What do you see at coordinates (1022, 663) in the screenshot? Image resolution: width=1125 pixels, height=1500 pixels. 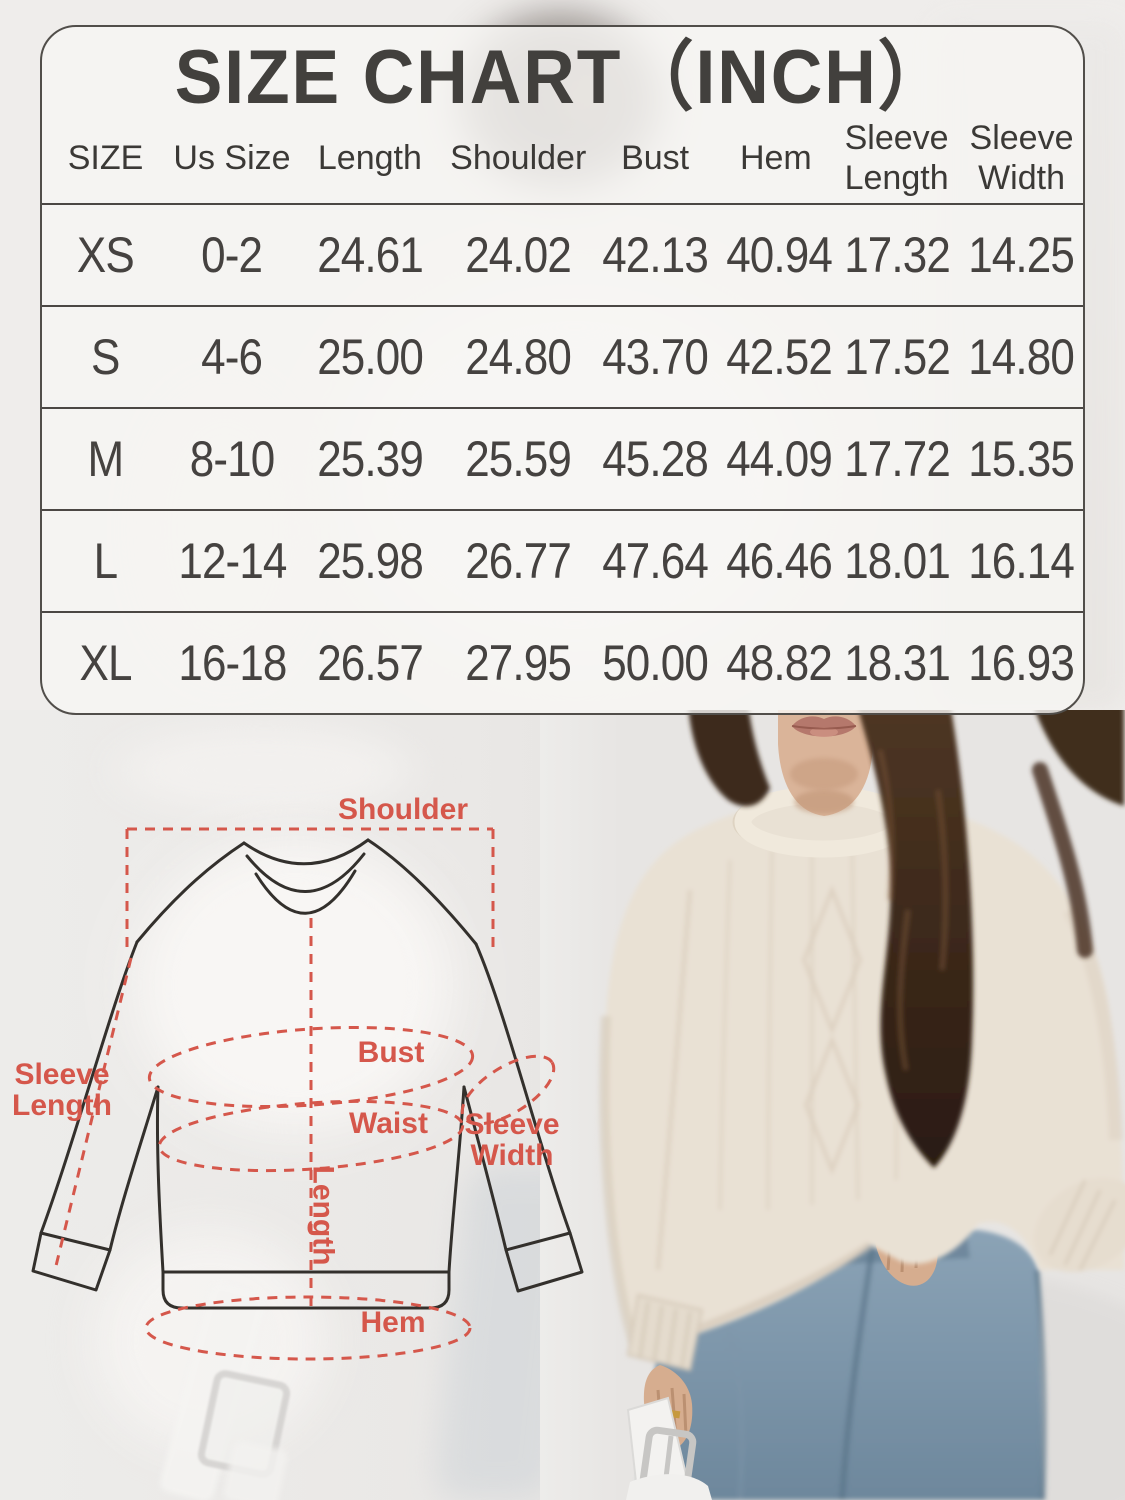 I see `cell: 16.93` at bounding box center [1022, 663].